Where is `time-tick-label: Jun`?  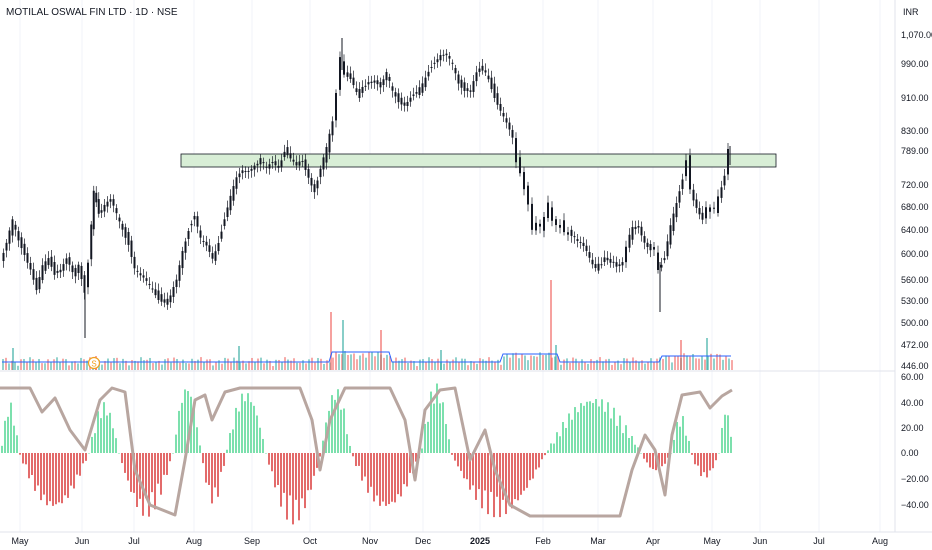
time-tick-label: Jun is located at coordinates (82, 541).